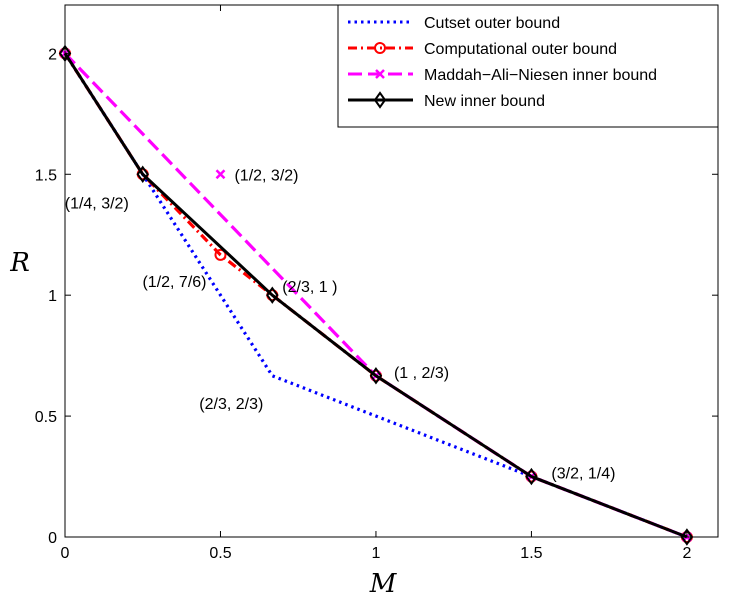  What do you see at coordinates (46, 175) in the screenshot?
I see `y-tick-label-4: 1.5` at bounding box center [46, 175].